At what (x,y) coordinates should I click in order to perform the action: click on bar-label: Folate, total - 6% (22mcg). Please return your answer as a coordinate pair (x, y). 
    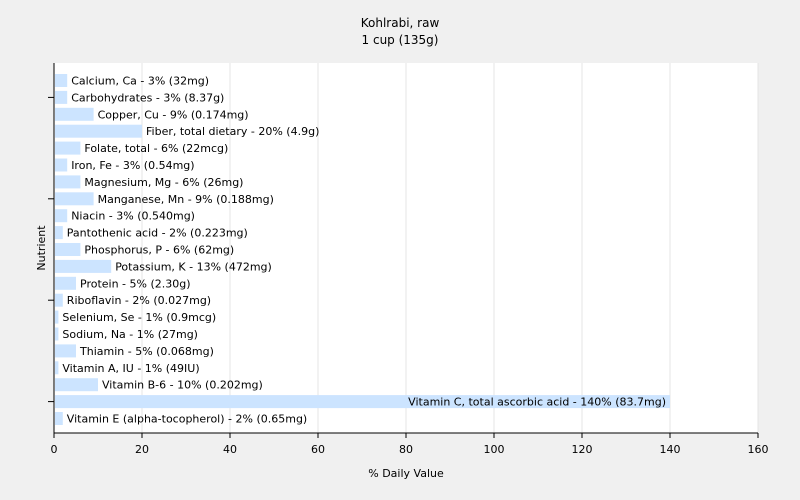
    Looking at the image, I should click on (156, 148).